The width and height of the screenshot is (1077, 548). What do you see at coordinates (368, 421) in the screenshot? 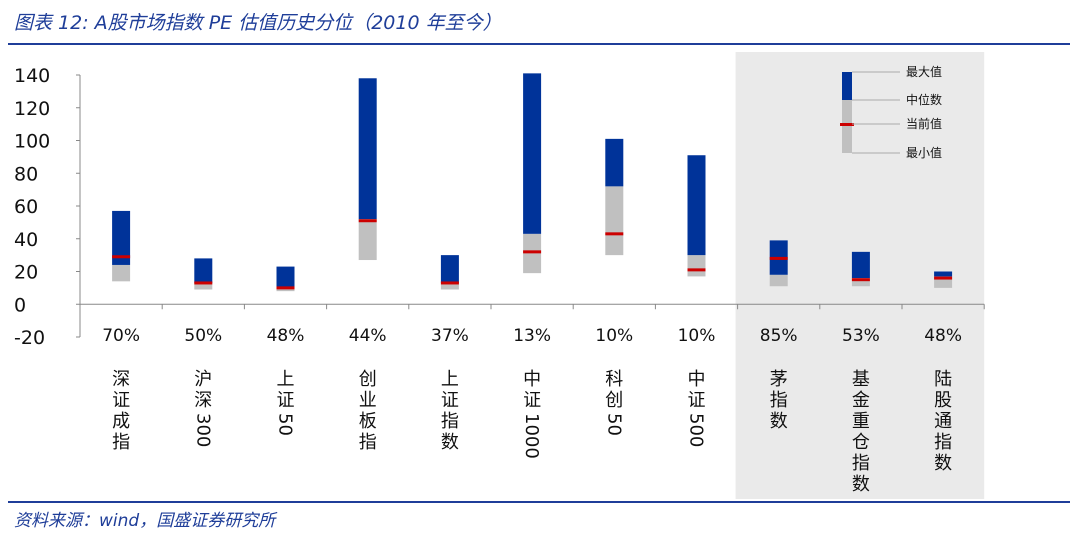
I see `svg-text: 板` at bounding box center [368, 421].